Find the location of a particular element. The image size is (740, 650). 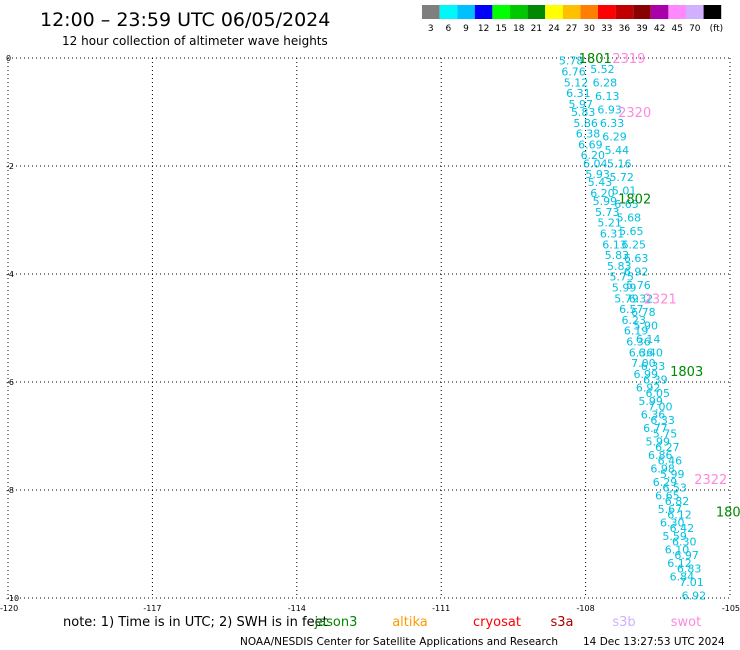

wave-height-point: 6.97 is located at coordinates (686, 555).